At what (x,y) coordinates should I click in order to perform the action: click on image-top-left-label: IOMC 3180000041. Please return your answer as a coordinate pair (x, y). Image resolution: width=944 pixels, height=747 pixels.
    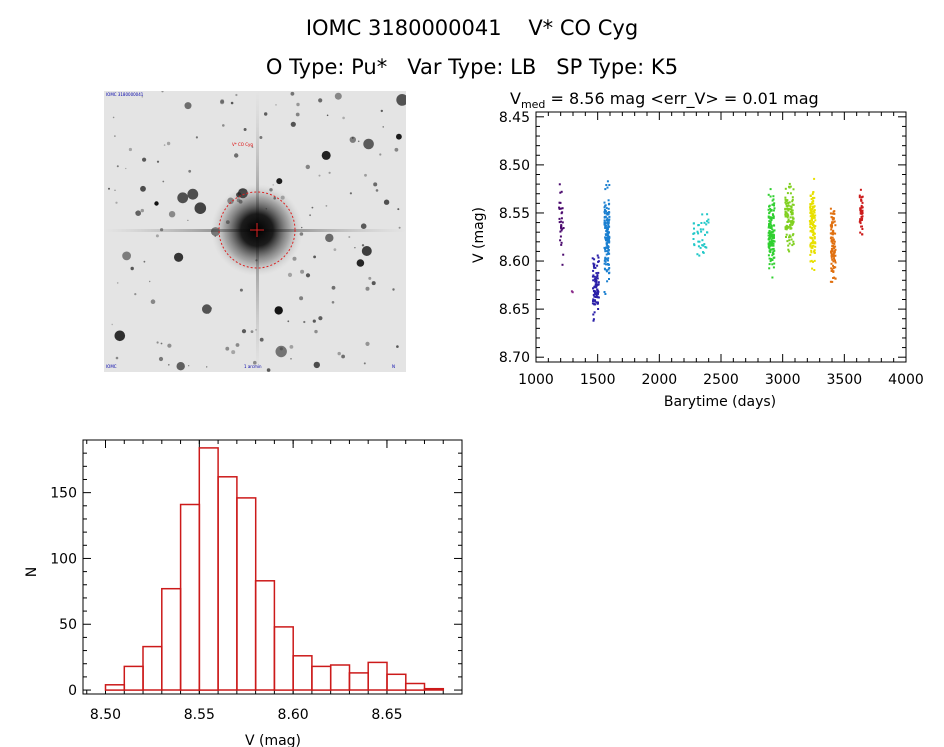
    Looking at the image, I should click on (125, 94).